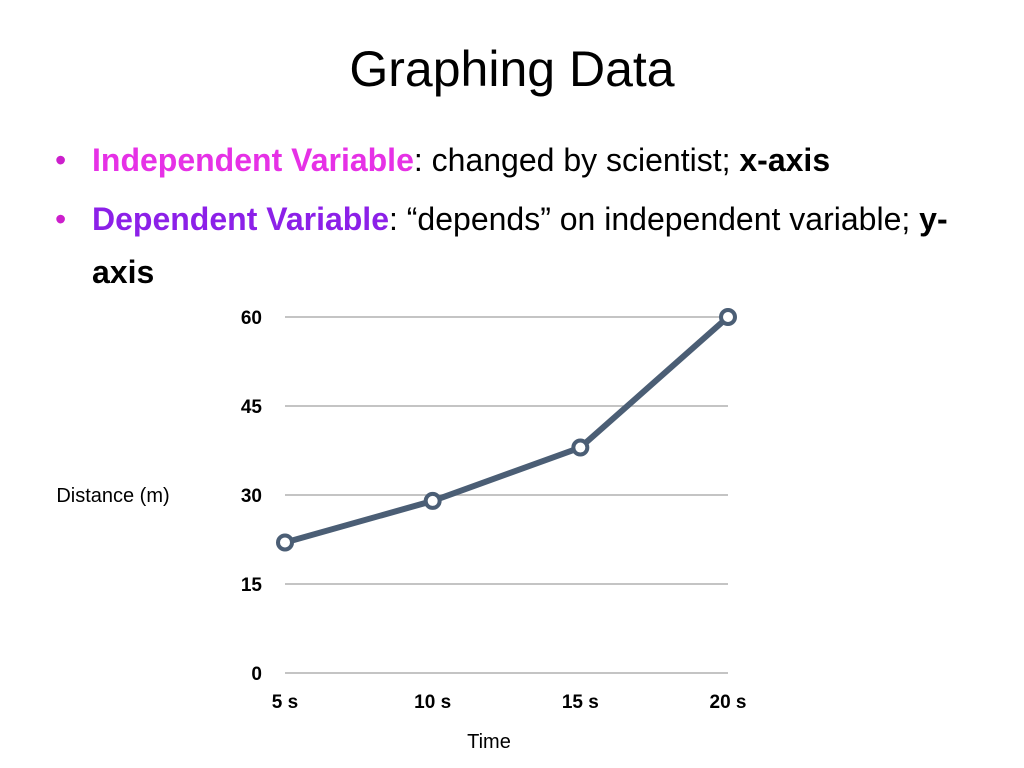  I want to click on y-tick-labels: 0 15 30 45 60, so click(252, 496).